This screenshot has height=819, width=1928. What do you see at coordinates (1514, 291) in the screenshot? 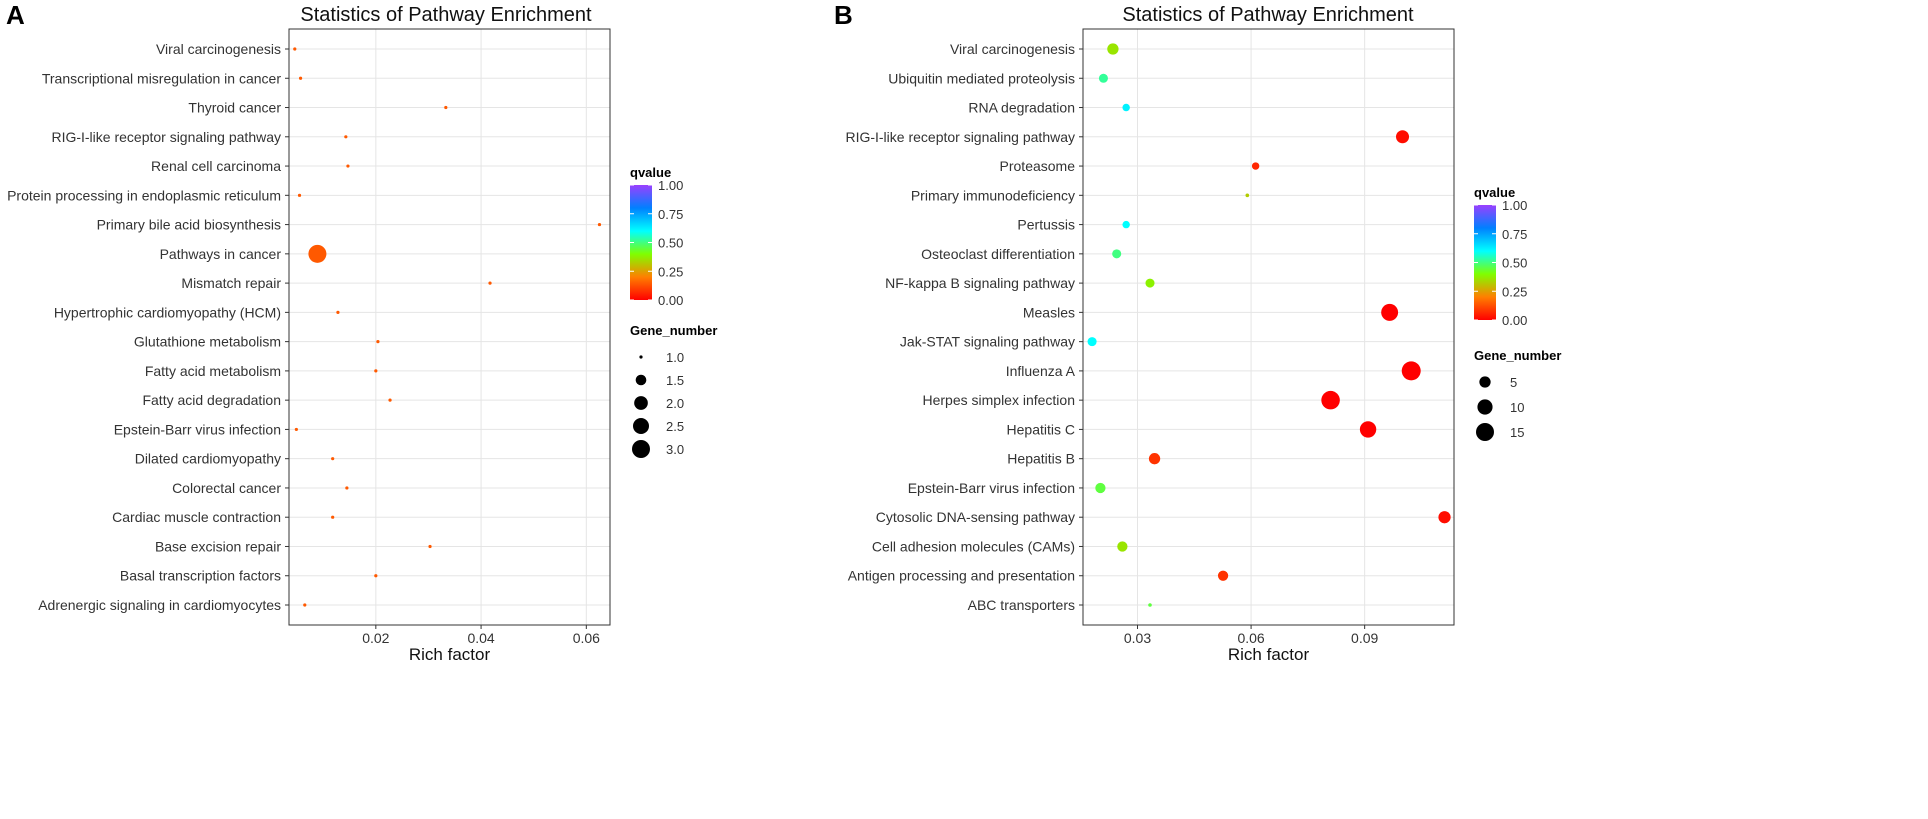
I see `colorbar-label: 0.25` at bounding box center [1514, 291].